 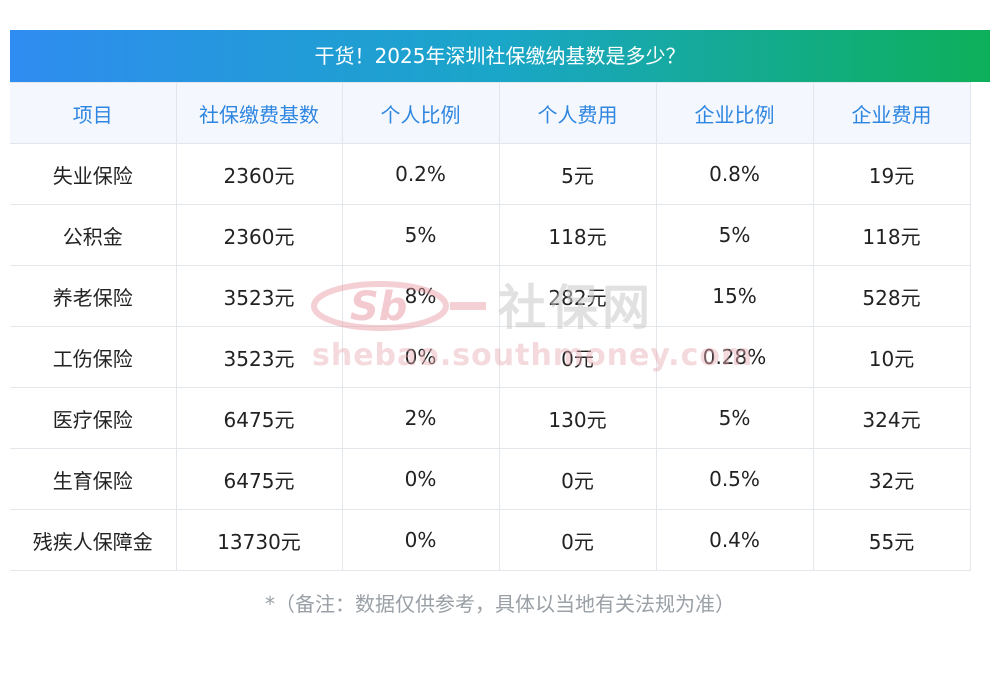 I want to click on header-item: 项目, so click(x=93, y=113).